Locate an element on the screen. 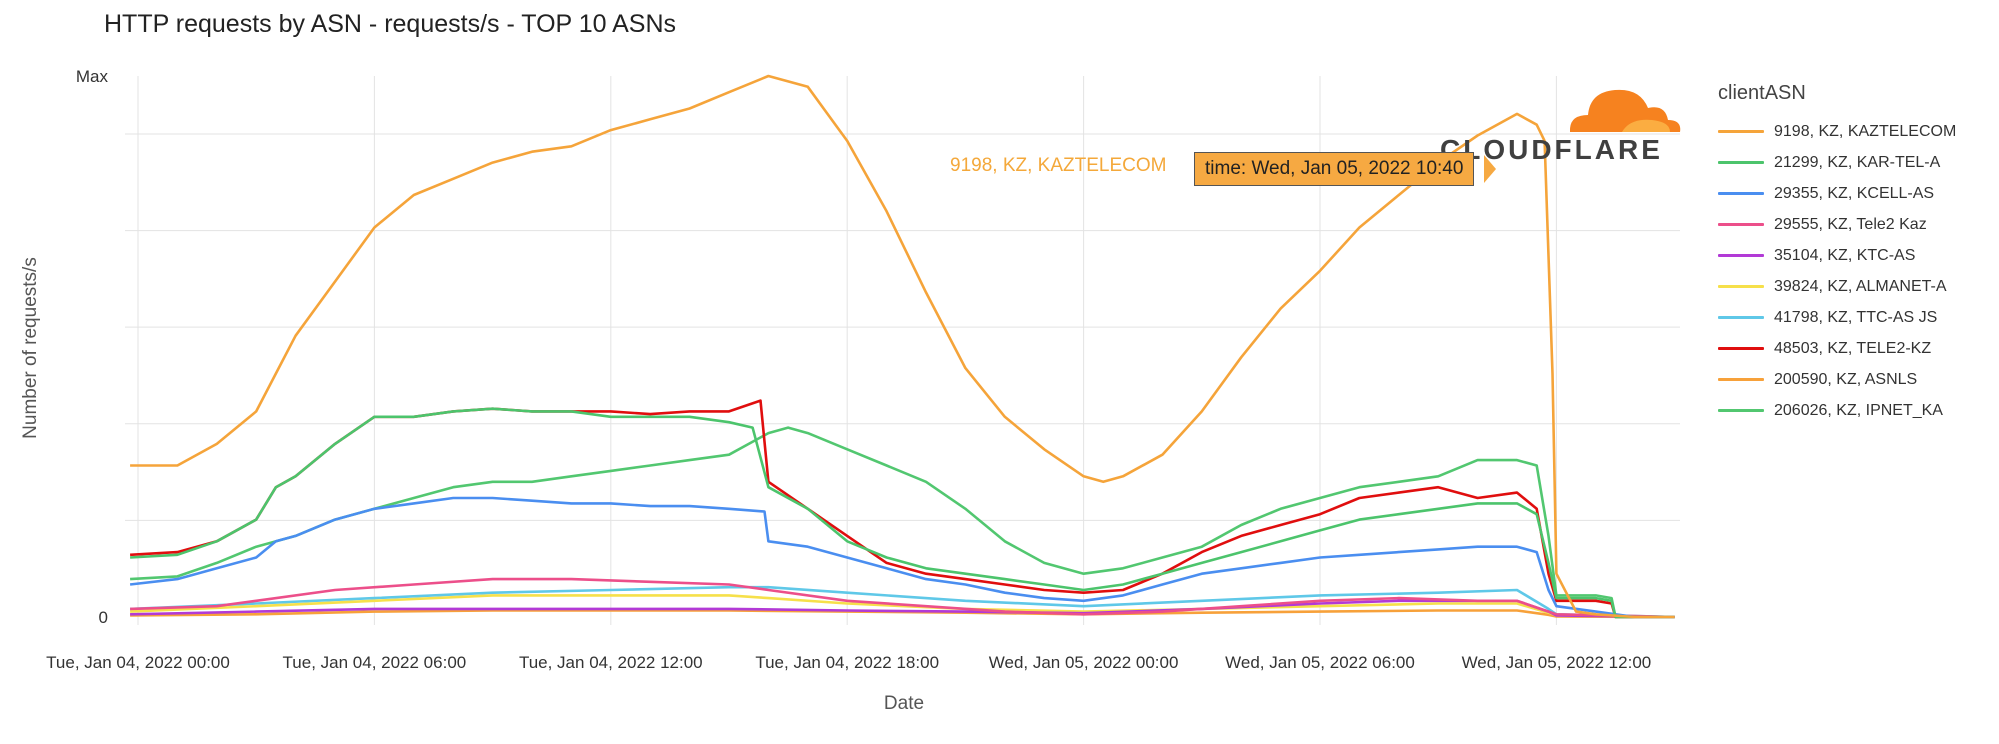 The width and height of the screenshot is (1999, 744). x-tick-label: Wed, Jan 05, 2022 12:00 is located at coordinates (1557, 662).